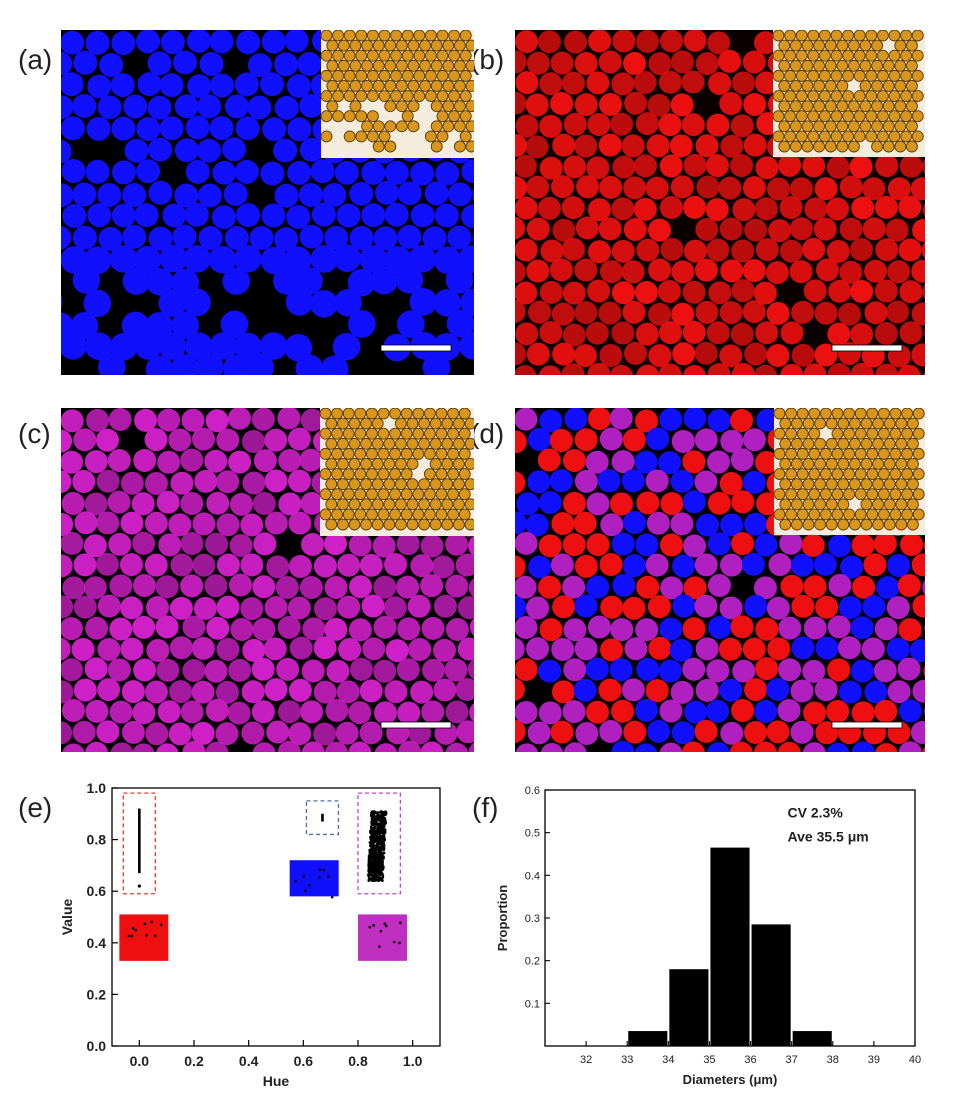 This screenshot has height=1100, width=955. I want to click on annotation-0: CV 2.3%, so click(816, 813).